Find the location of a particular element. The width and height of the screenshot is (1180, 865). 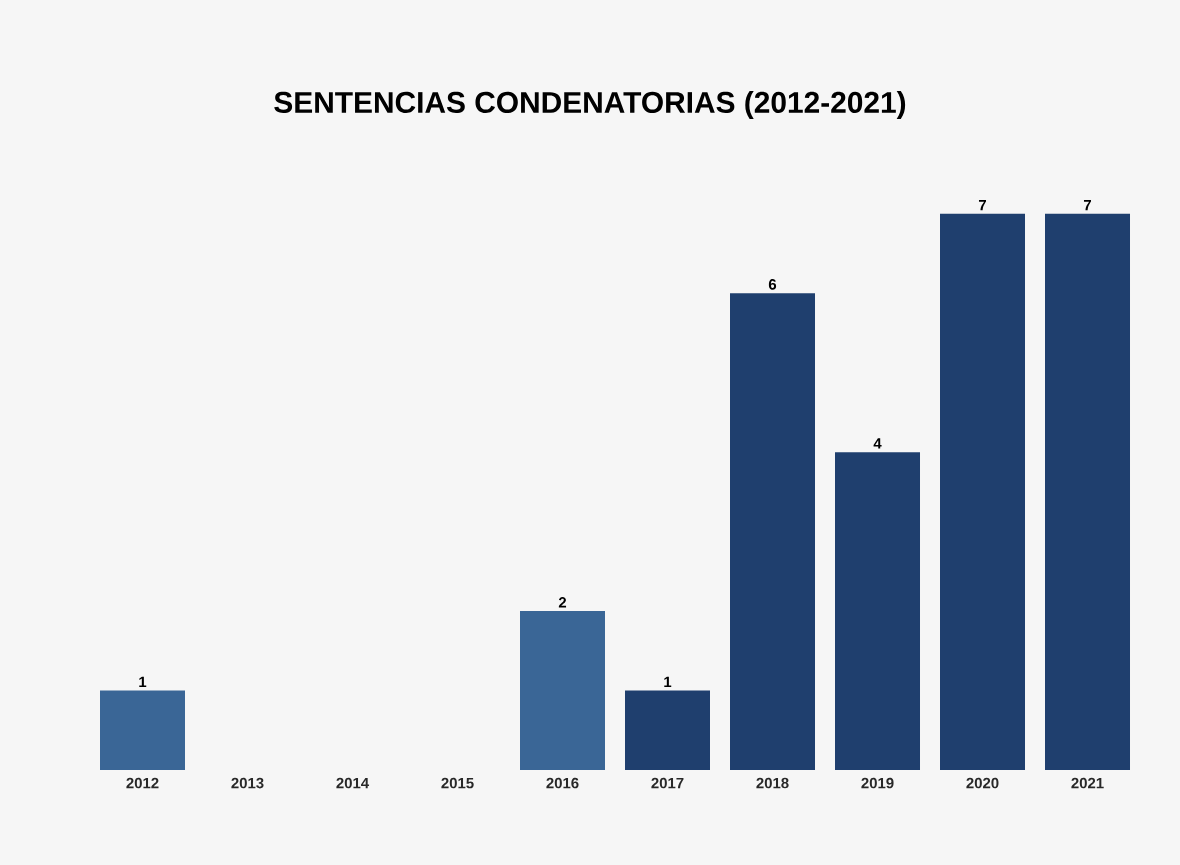

x-tick-label: 2016 is located at coordinates (562, 783).